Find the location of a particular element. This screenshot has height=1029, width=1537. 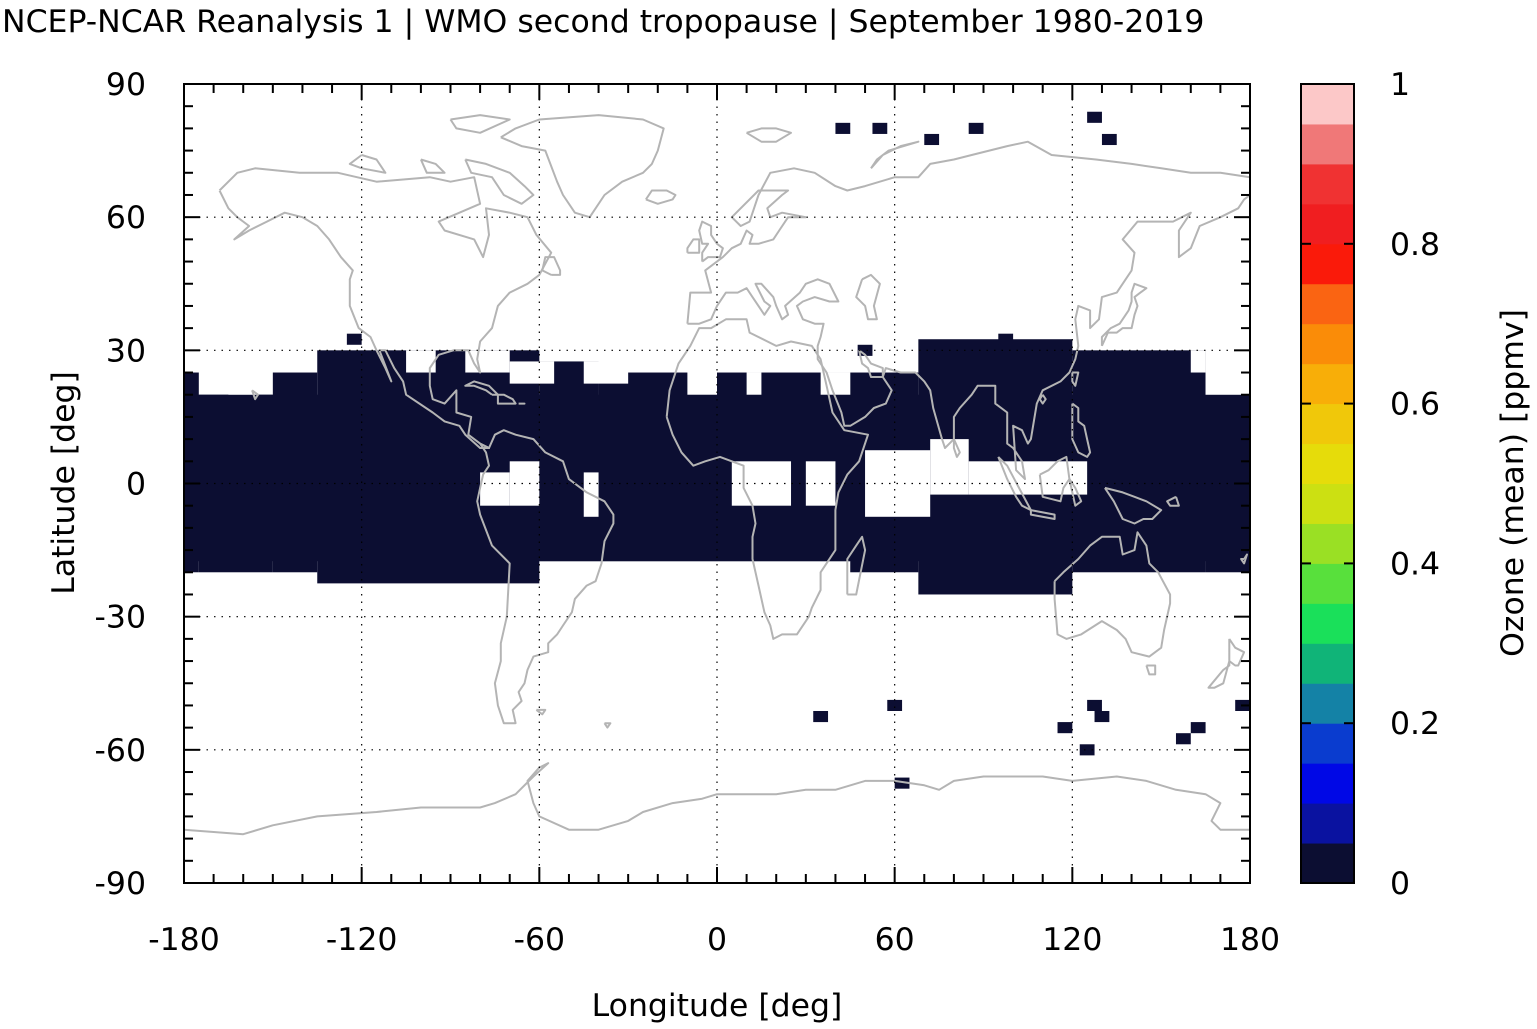

colorbar: 0 0.2 0.4 0.6 0.8 1 Ozone (mean) [ppmv] is located at coordinates (1415, 484).